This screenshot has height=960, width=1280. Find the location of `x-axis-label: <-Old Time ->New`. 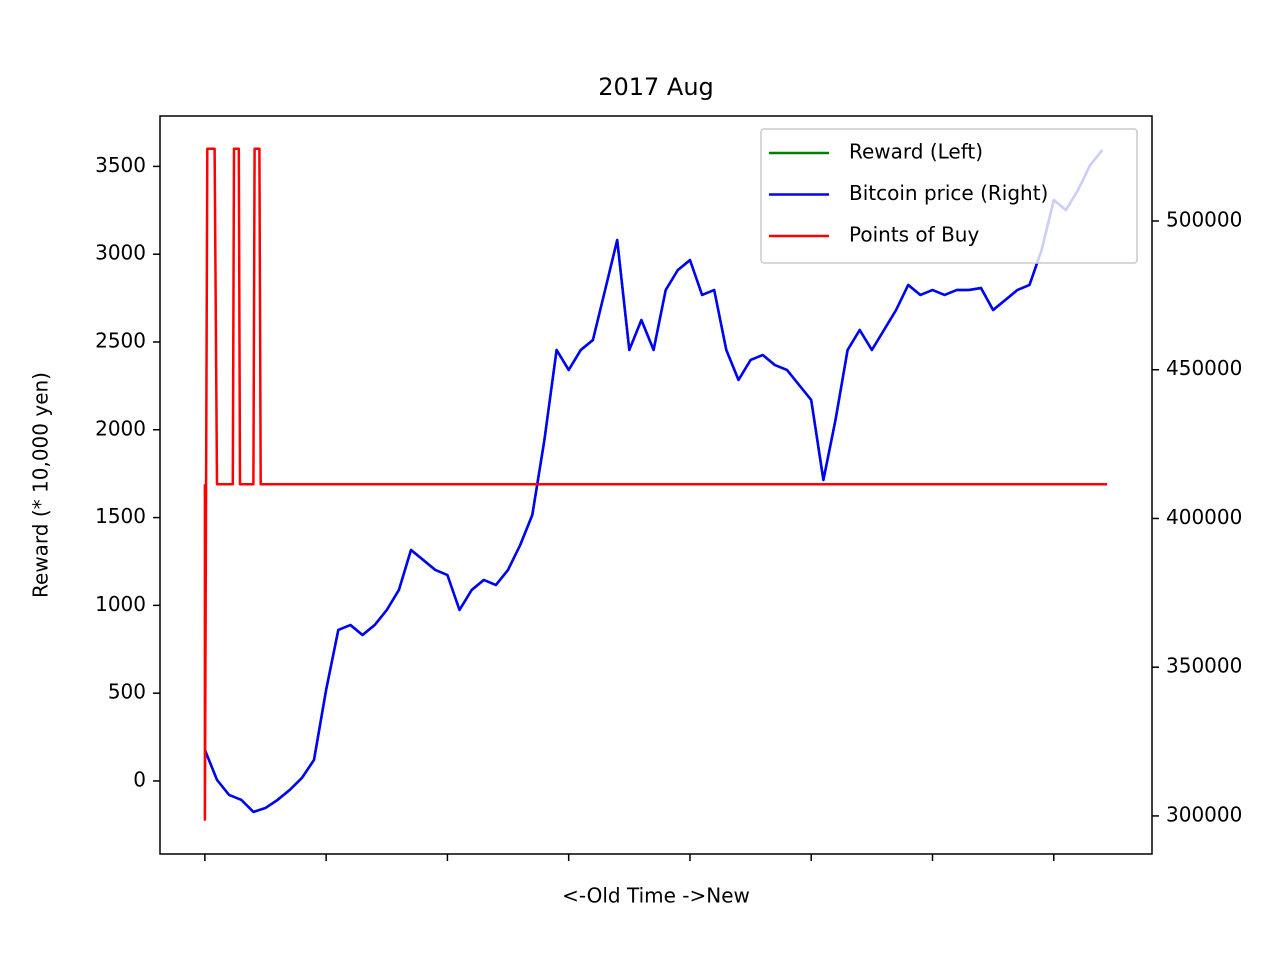

x-axis-label: <-Old Time ->New is located at coordinates (656, 896).